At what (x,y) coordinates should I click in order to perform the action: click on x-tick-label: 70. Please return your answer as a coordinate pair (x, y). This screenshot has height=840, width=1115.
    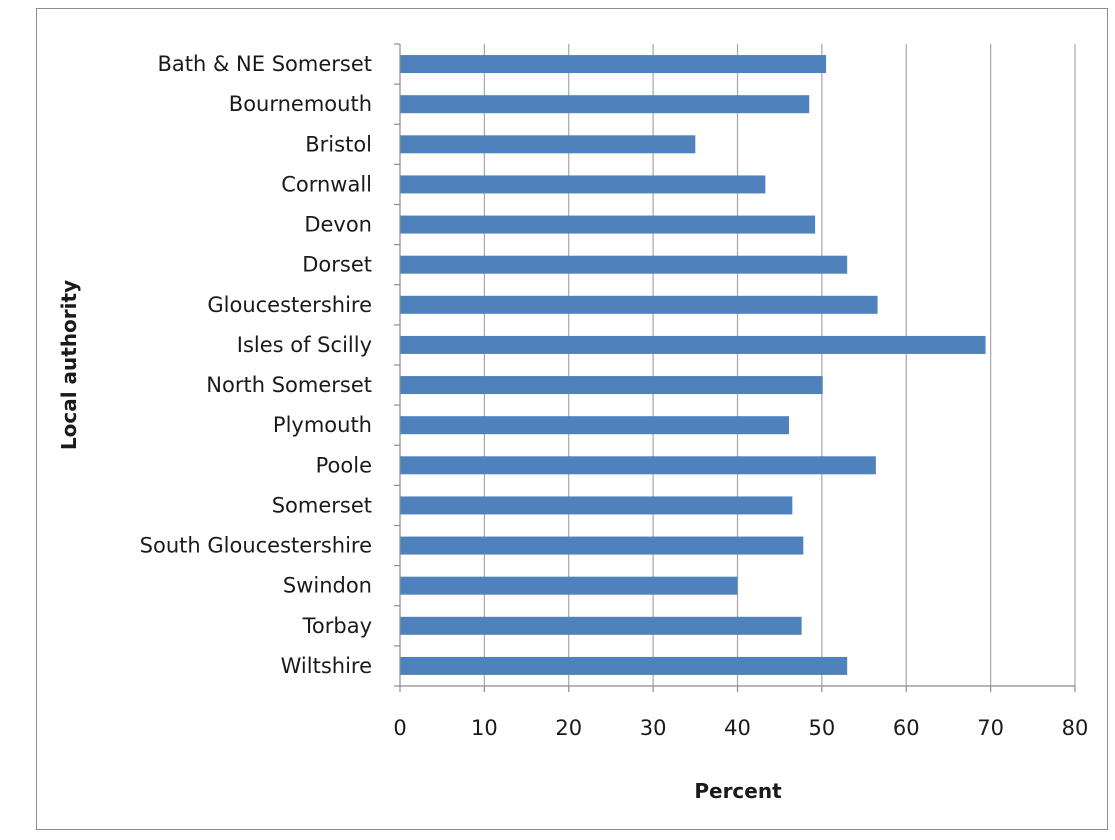
    Looking at the image, I should click on (990, 728).